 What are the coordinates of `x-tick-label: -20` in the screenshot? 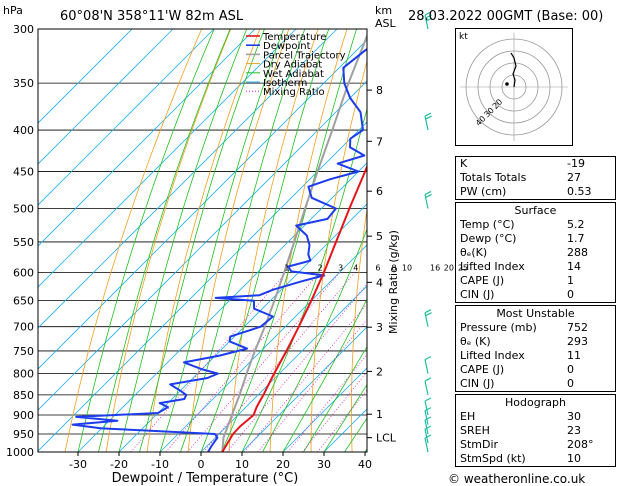 It's located at (119, 464).